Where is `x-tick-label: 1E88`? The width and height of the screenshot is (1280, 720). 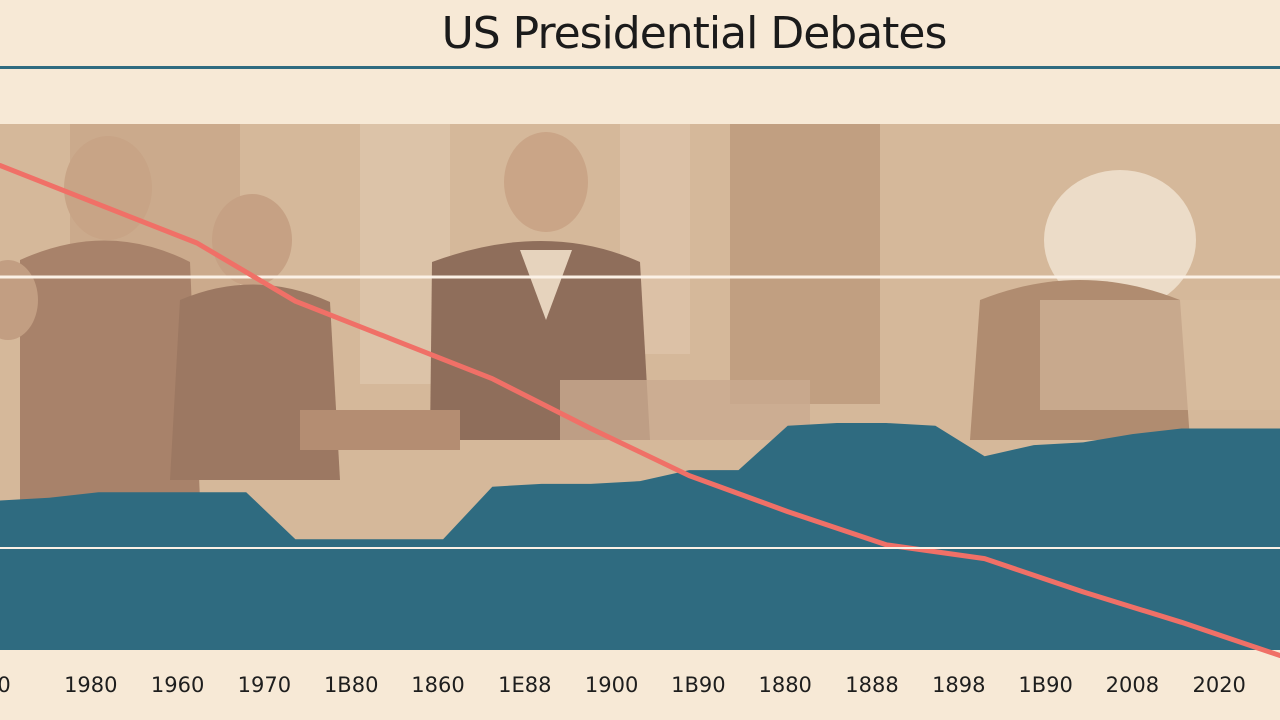
x-tick-label: 1E88 is located at coordinates (524, 685).